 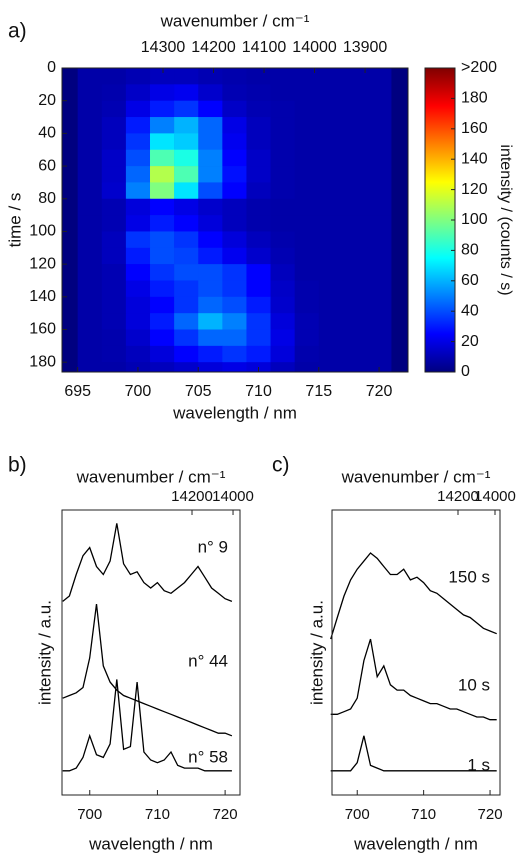 What do you see at coordinates (413, 753) in the screenshot?
I see `spectrum-line` at bounding box center [413, 753].